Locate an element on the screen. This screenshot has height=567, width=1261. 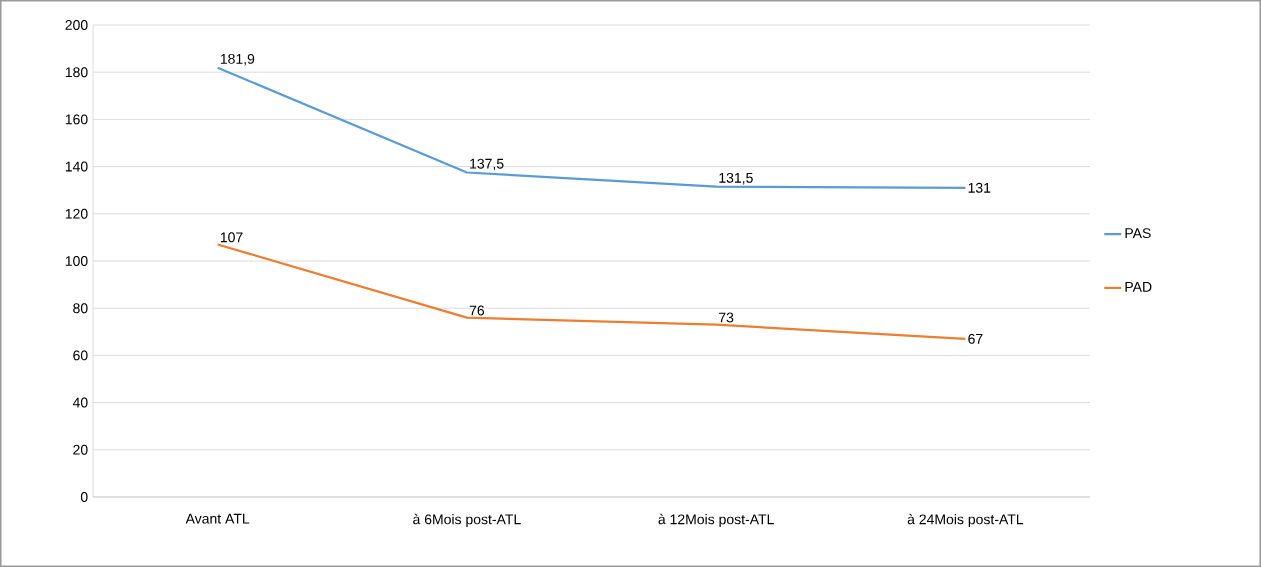
y-tick-label: 20 is located at coordinates (80, 449).